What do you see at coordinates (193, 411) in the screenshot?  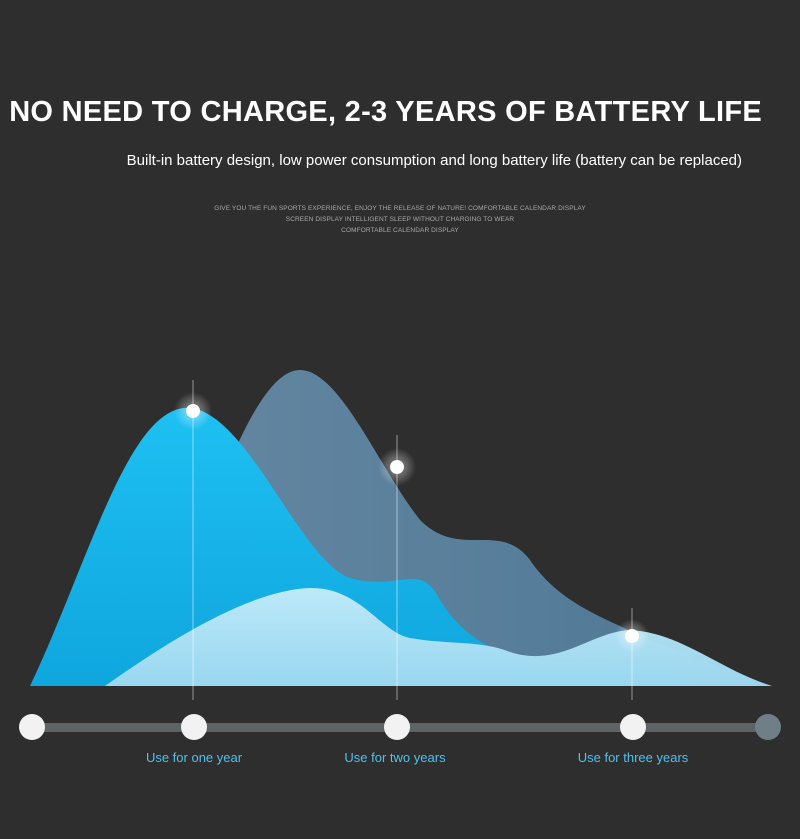 I see `peak-marker-year-one` at bounding box center [193, 411].